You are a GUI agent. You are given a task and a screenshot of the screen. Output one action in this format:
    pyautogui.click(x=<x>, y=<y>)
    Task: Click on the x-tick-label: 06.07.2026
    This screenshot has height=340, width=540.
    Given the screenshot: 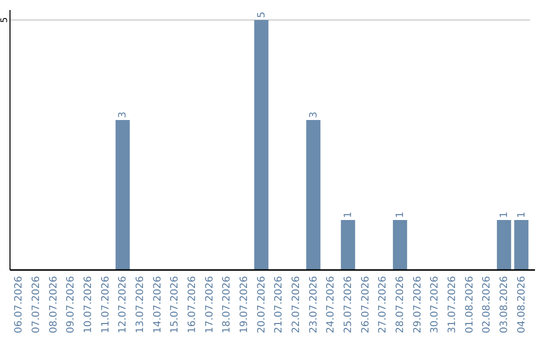 What is the action you would take?
    pyautogui.click(x=19, y=305)
    